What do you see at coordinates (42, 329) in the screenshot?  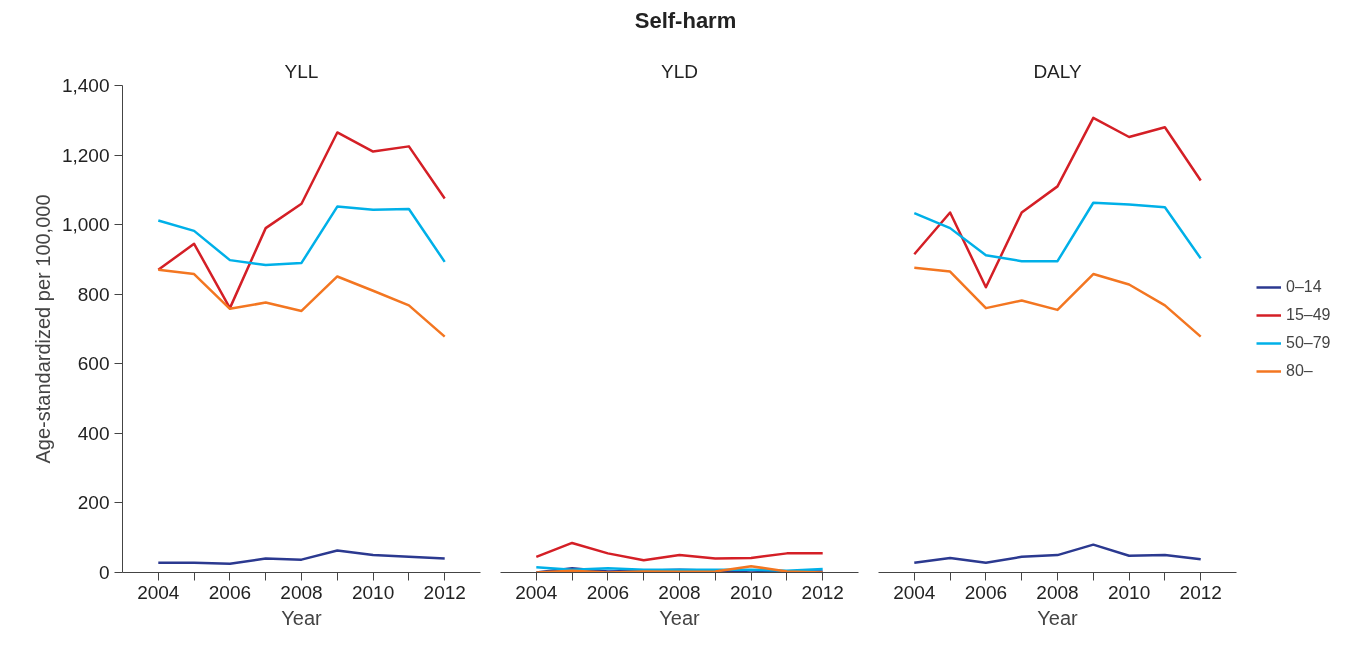 I see `y-axis-title: Age-standardized per 100,000` at bounding box center [42, 329].